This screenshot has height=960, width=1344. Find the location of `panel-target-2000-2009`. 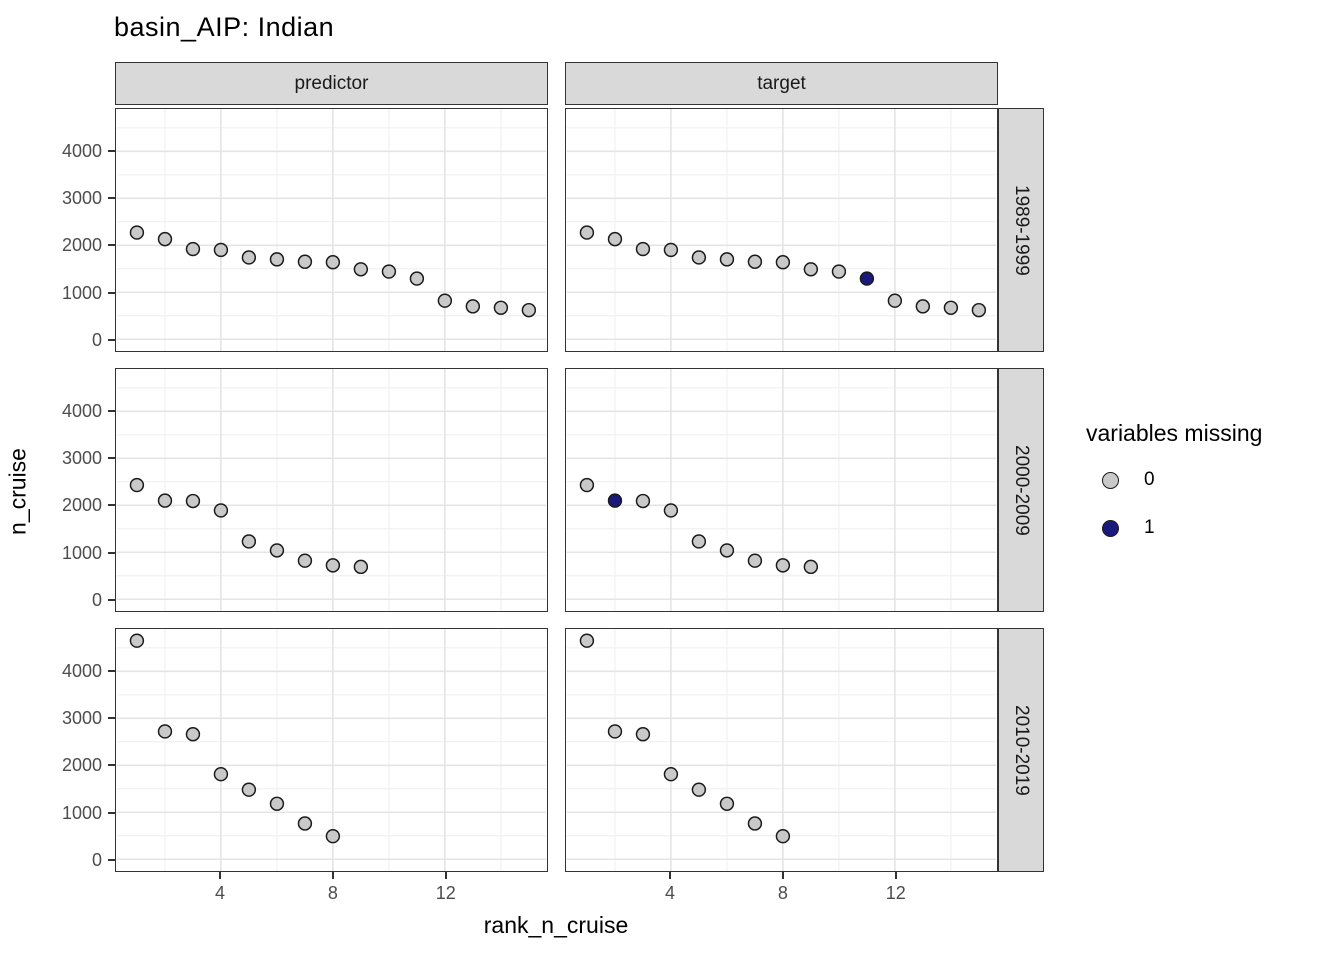

panel-target-2000-2009 is located at coordinates (781, 490).